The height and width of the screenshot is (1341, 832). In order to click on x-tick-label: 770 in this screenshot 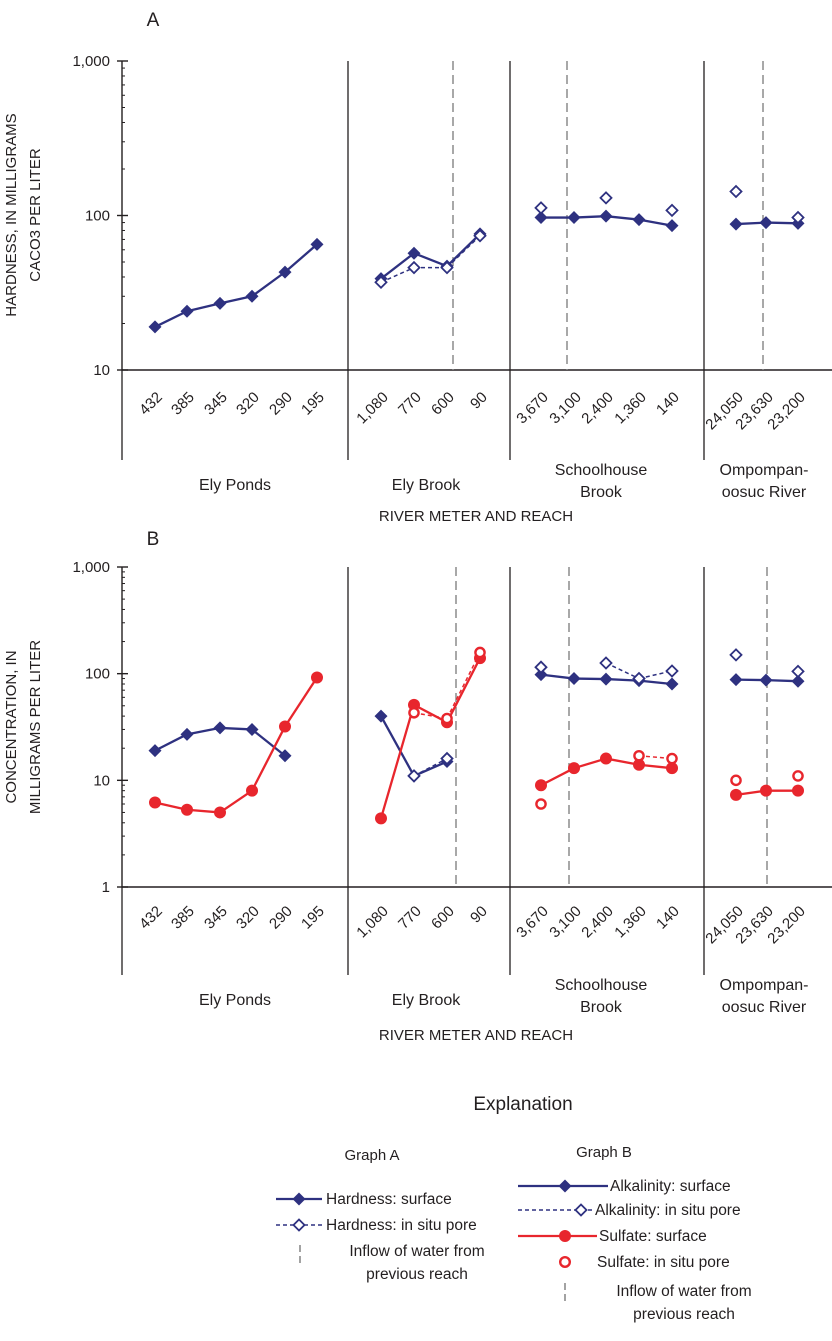, I will do `click(410, 404)`.